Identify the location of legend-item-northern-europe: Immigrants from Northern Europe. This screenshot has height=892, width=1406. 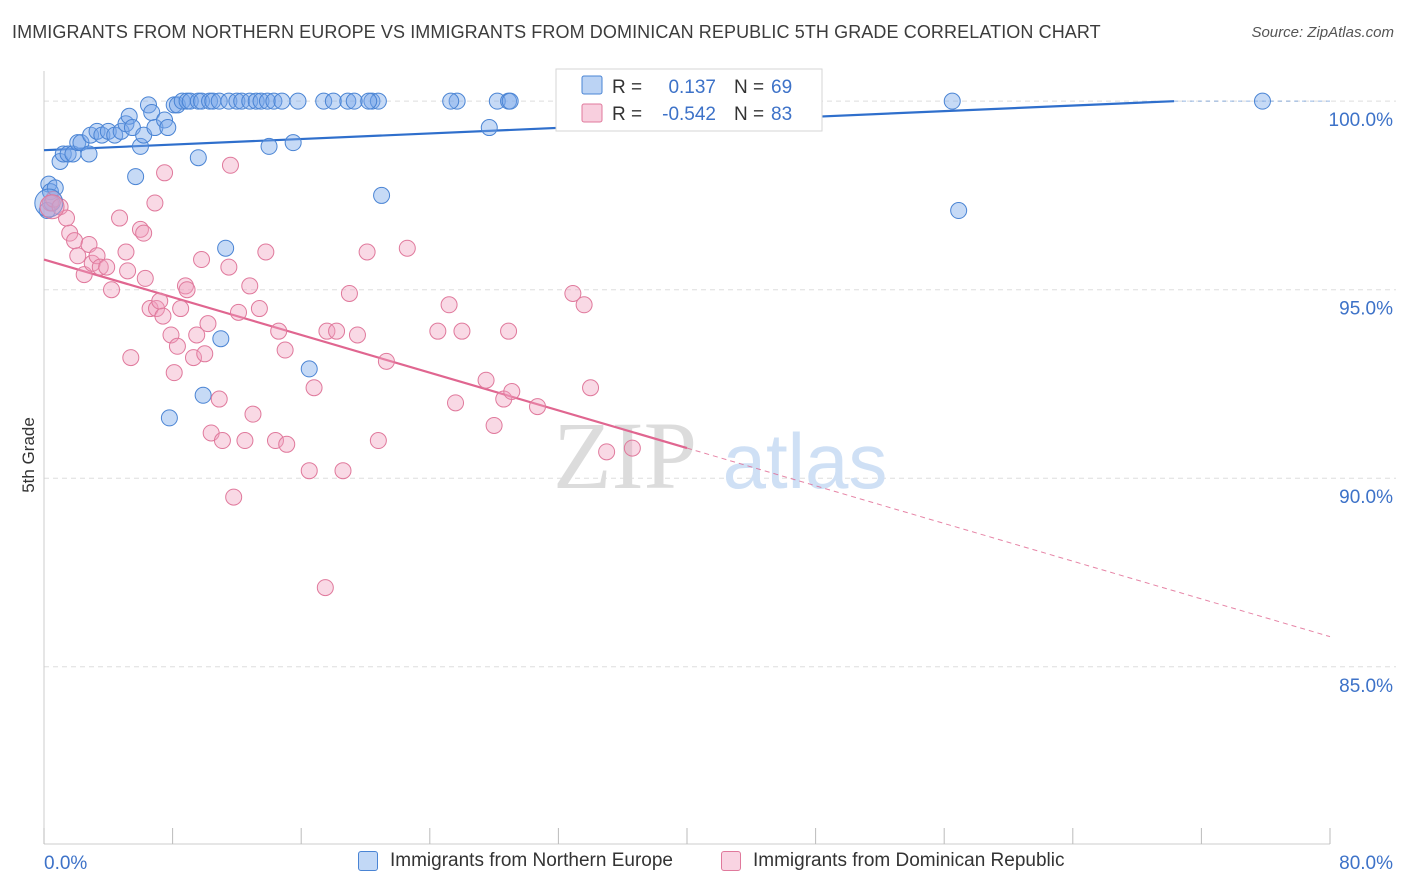
(515, 861).